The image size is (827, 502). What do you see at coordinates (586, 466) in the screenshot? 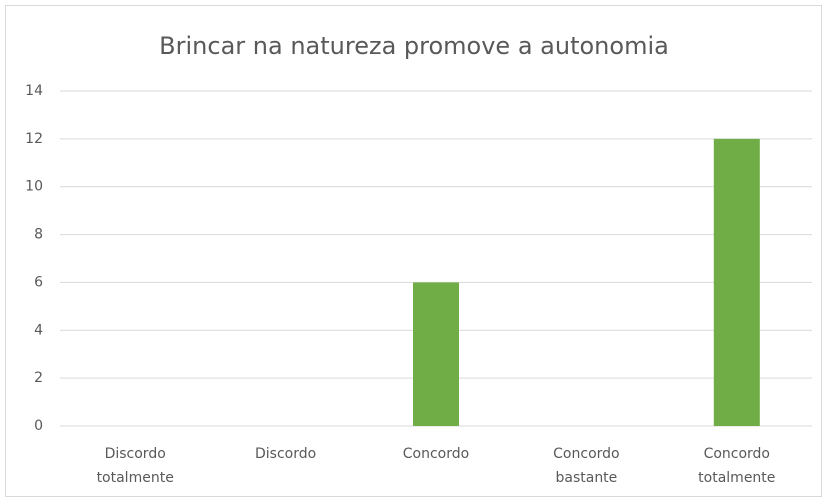
I see `x-tick-label: Concordo bastante` at bounding box center [586, 466].